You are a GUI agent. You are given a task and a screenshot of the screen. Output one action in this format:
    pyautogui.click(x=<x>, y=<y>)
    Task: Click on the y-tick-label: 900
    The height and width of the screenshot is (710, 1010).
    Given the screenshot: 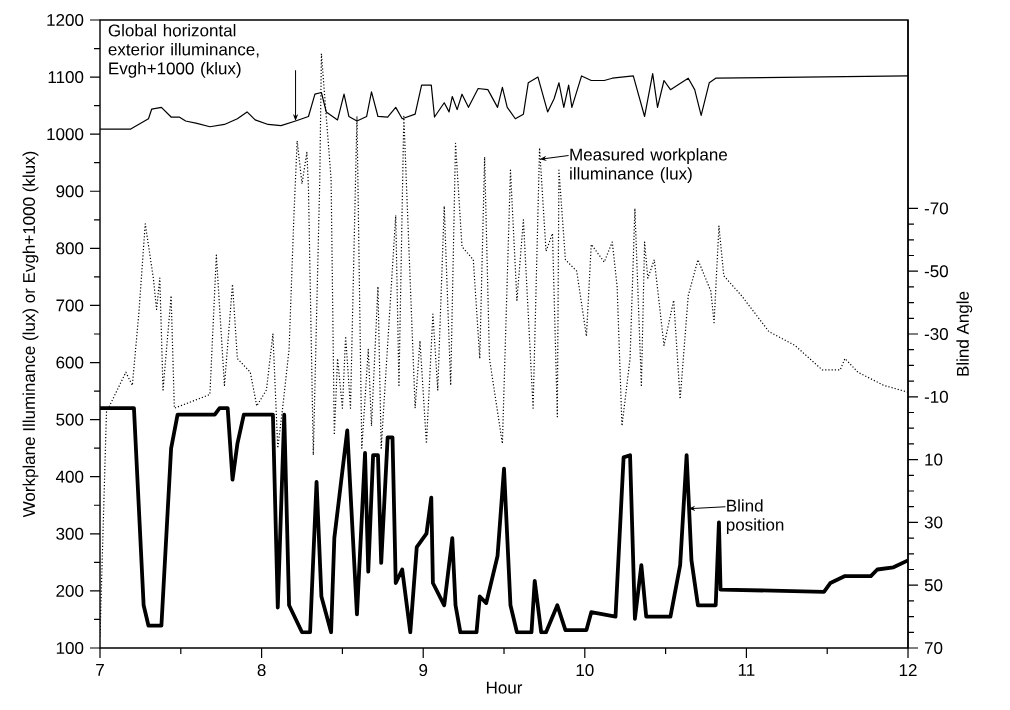 What is the action you would take?
    pyautogui.click(x=70, y=191)
    